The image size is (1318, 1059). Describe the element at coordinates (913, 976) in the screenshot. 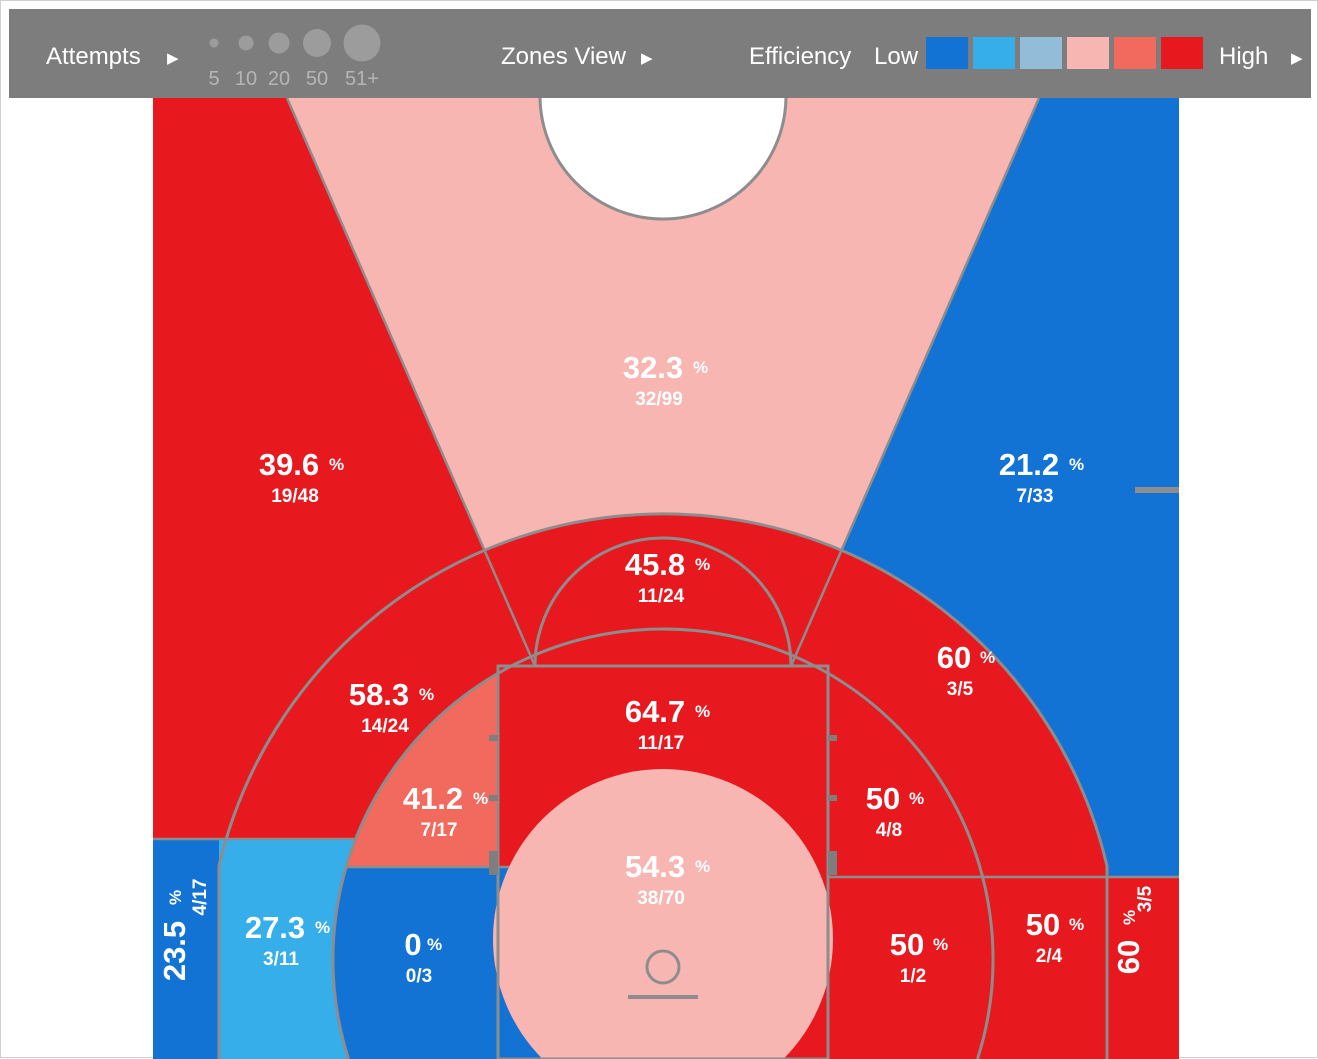

I see `zone-right-paint-low-fraction: 1/2` at that location.